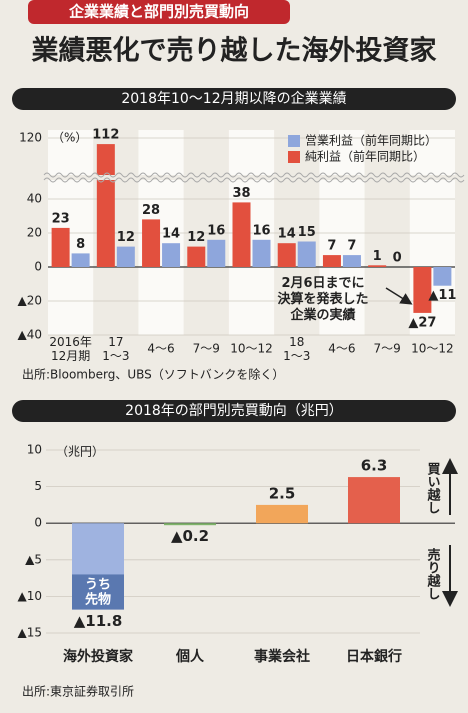 The width and height of the screenshot is (468, 713). What do you see at coordinates (34, 233) in the screenshot?
I see `y-tick-label: 20` at bounding box center [34, 233].